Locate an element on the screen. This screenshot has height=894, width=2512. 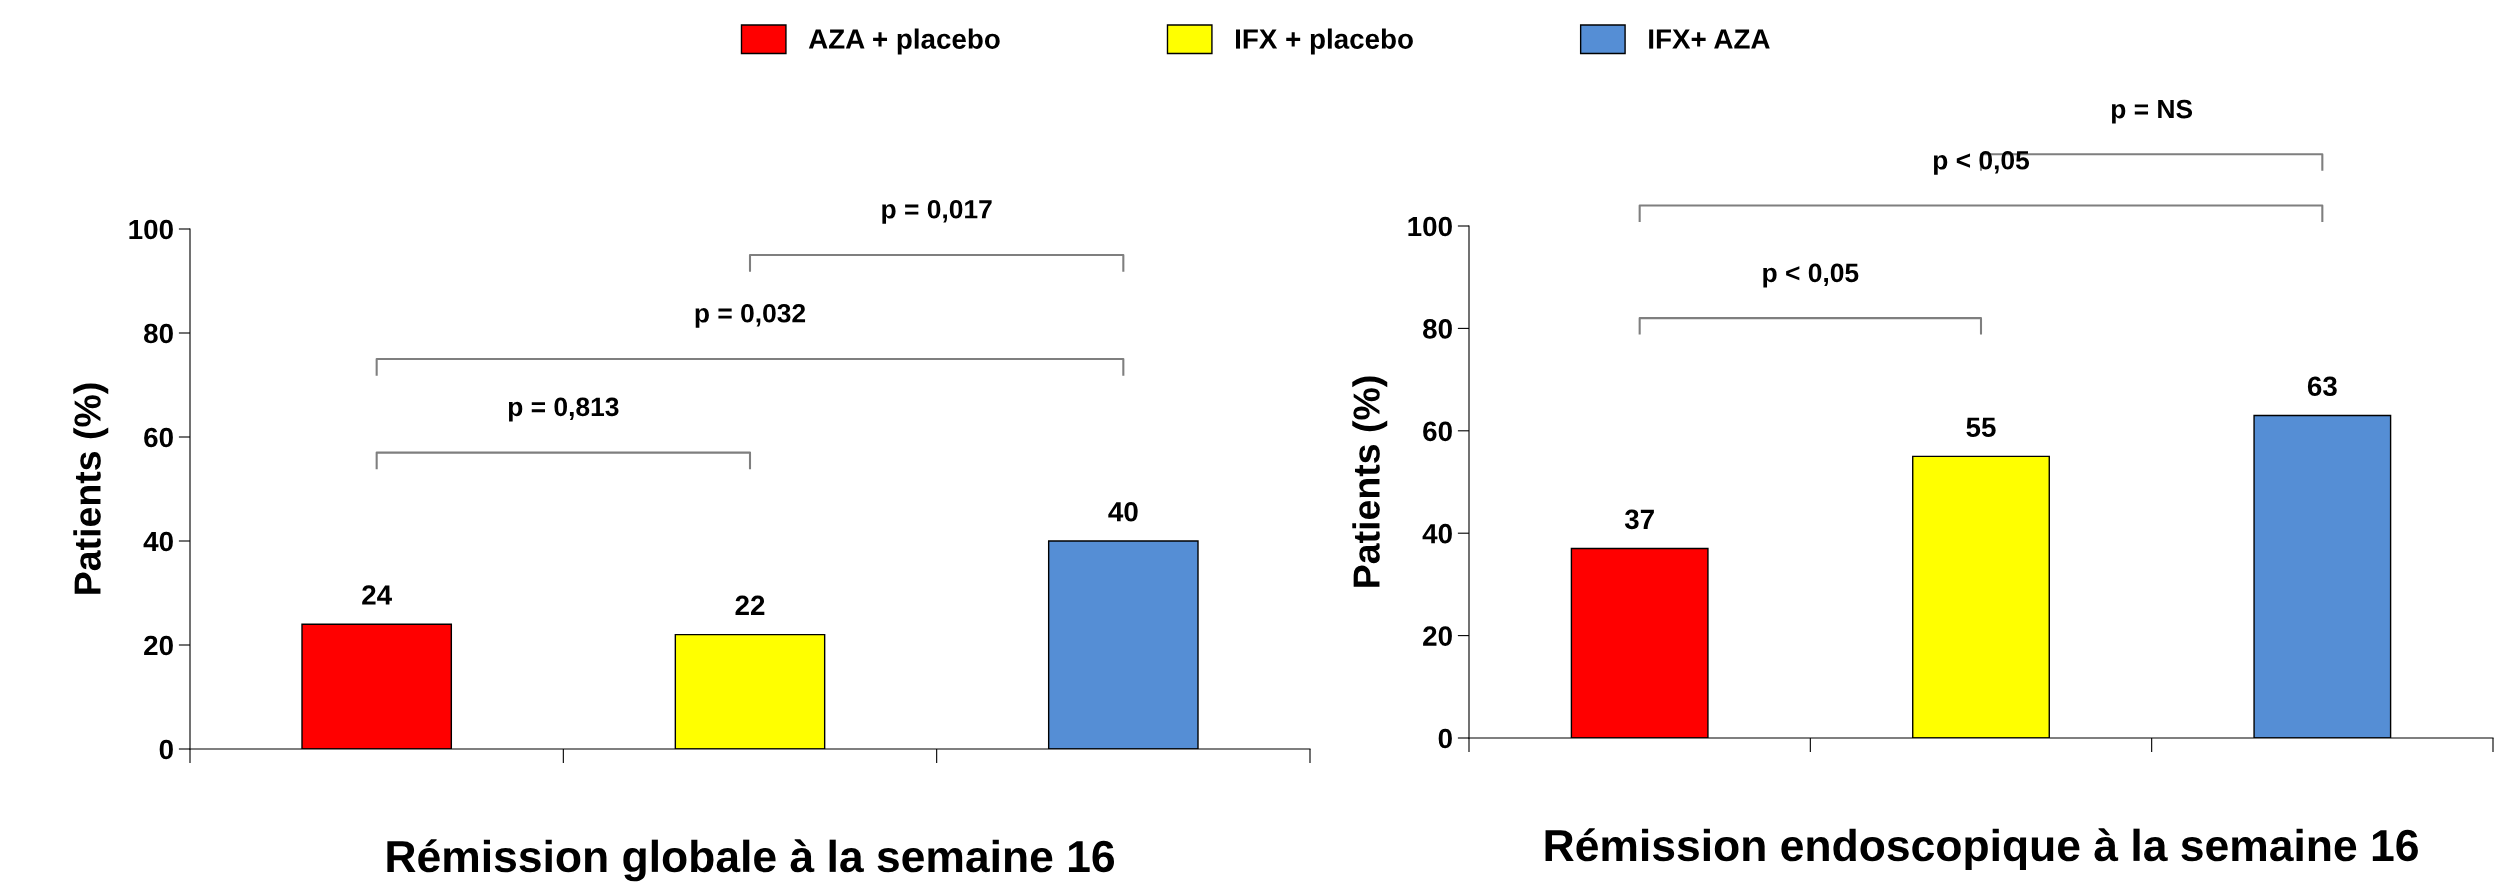
data-label: 37 is located at coordinates (1639, 519).